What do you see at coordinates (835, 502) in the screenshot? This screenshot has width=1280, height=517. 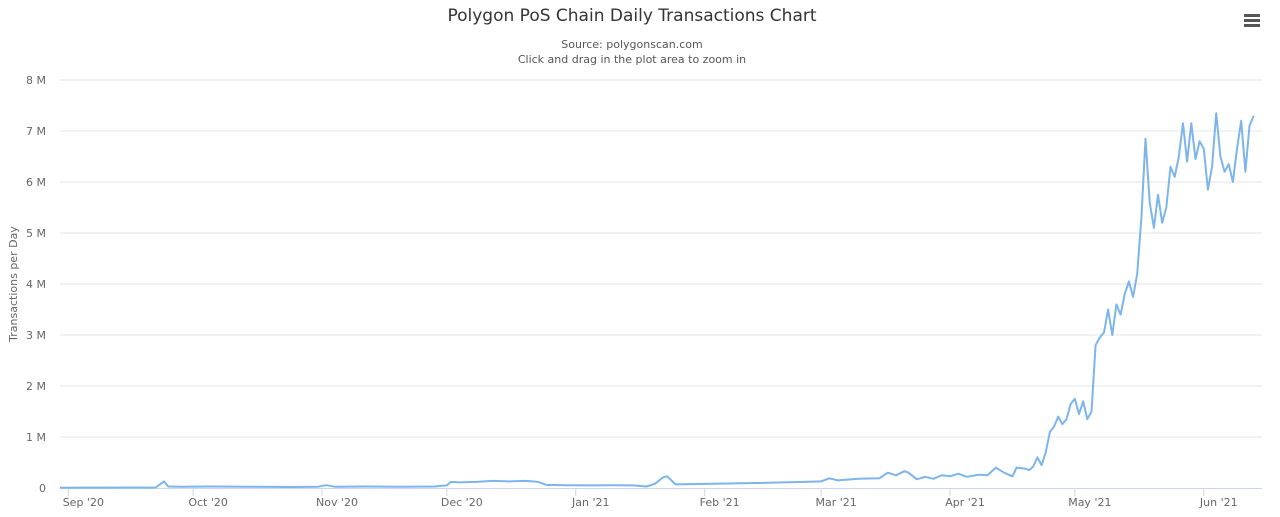 I see `x-tick-label: Mar '21` at bounding box center [835, 502].